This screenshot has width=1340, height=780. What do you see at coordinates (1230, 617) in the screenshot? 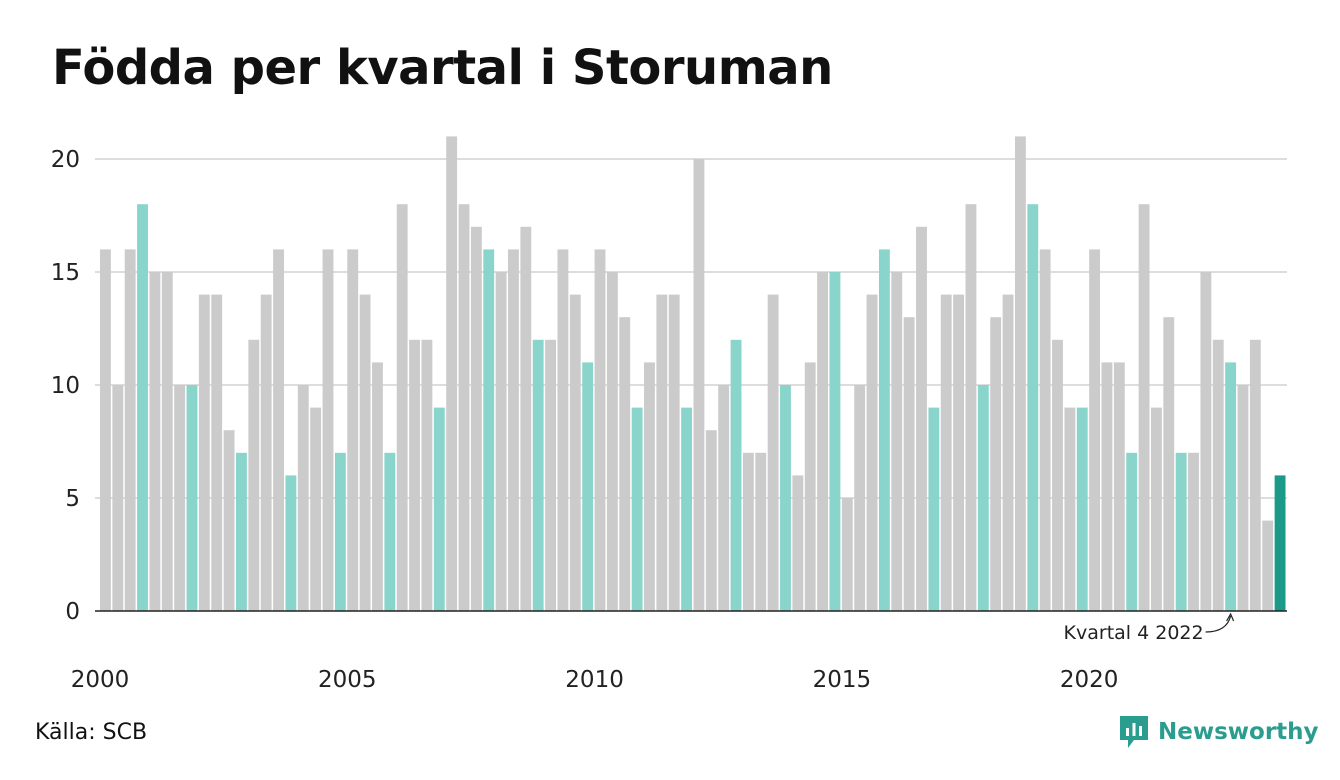
I see `annotation-arrowhead` at bounding box center [1230, 617].